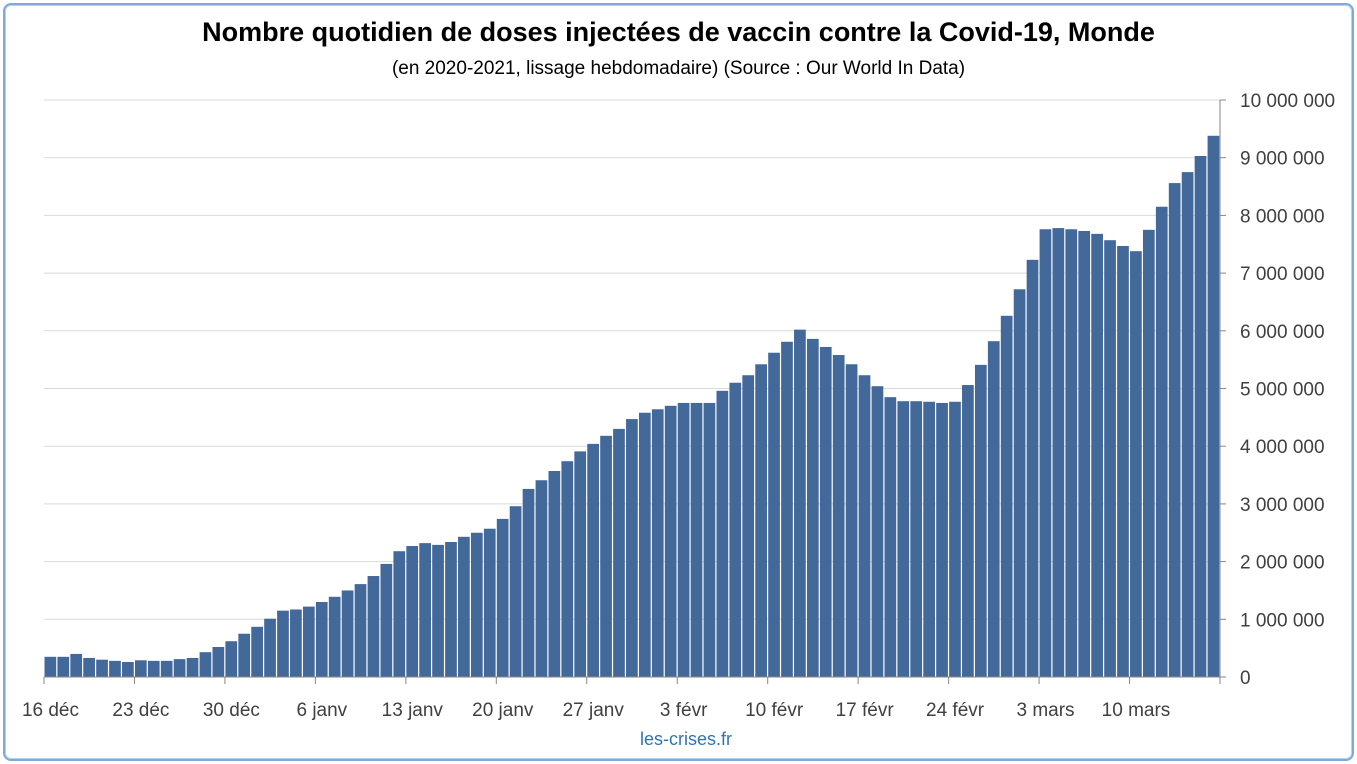 The height and width of the screenshot is (764, 1357). I want to click on y-tick-label: 9 000 000, so click(1282, 159).